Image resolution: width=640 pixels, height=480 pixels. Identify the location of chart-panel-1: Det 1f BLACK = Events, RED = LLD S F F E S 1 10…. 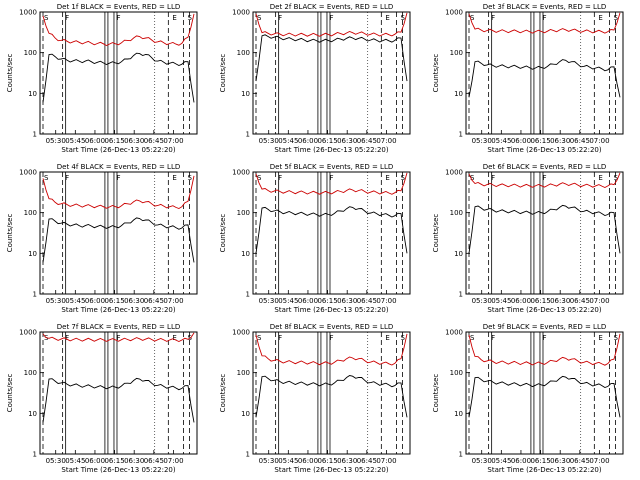
(102, 78).